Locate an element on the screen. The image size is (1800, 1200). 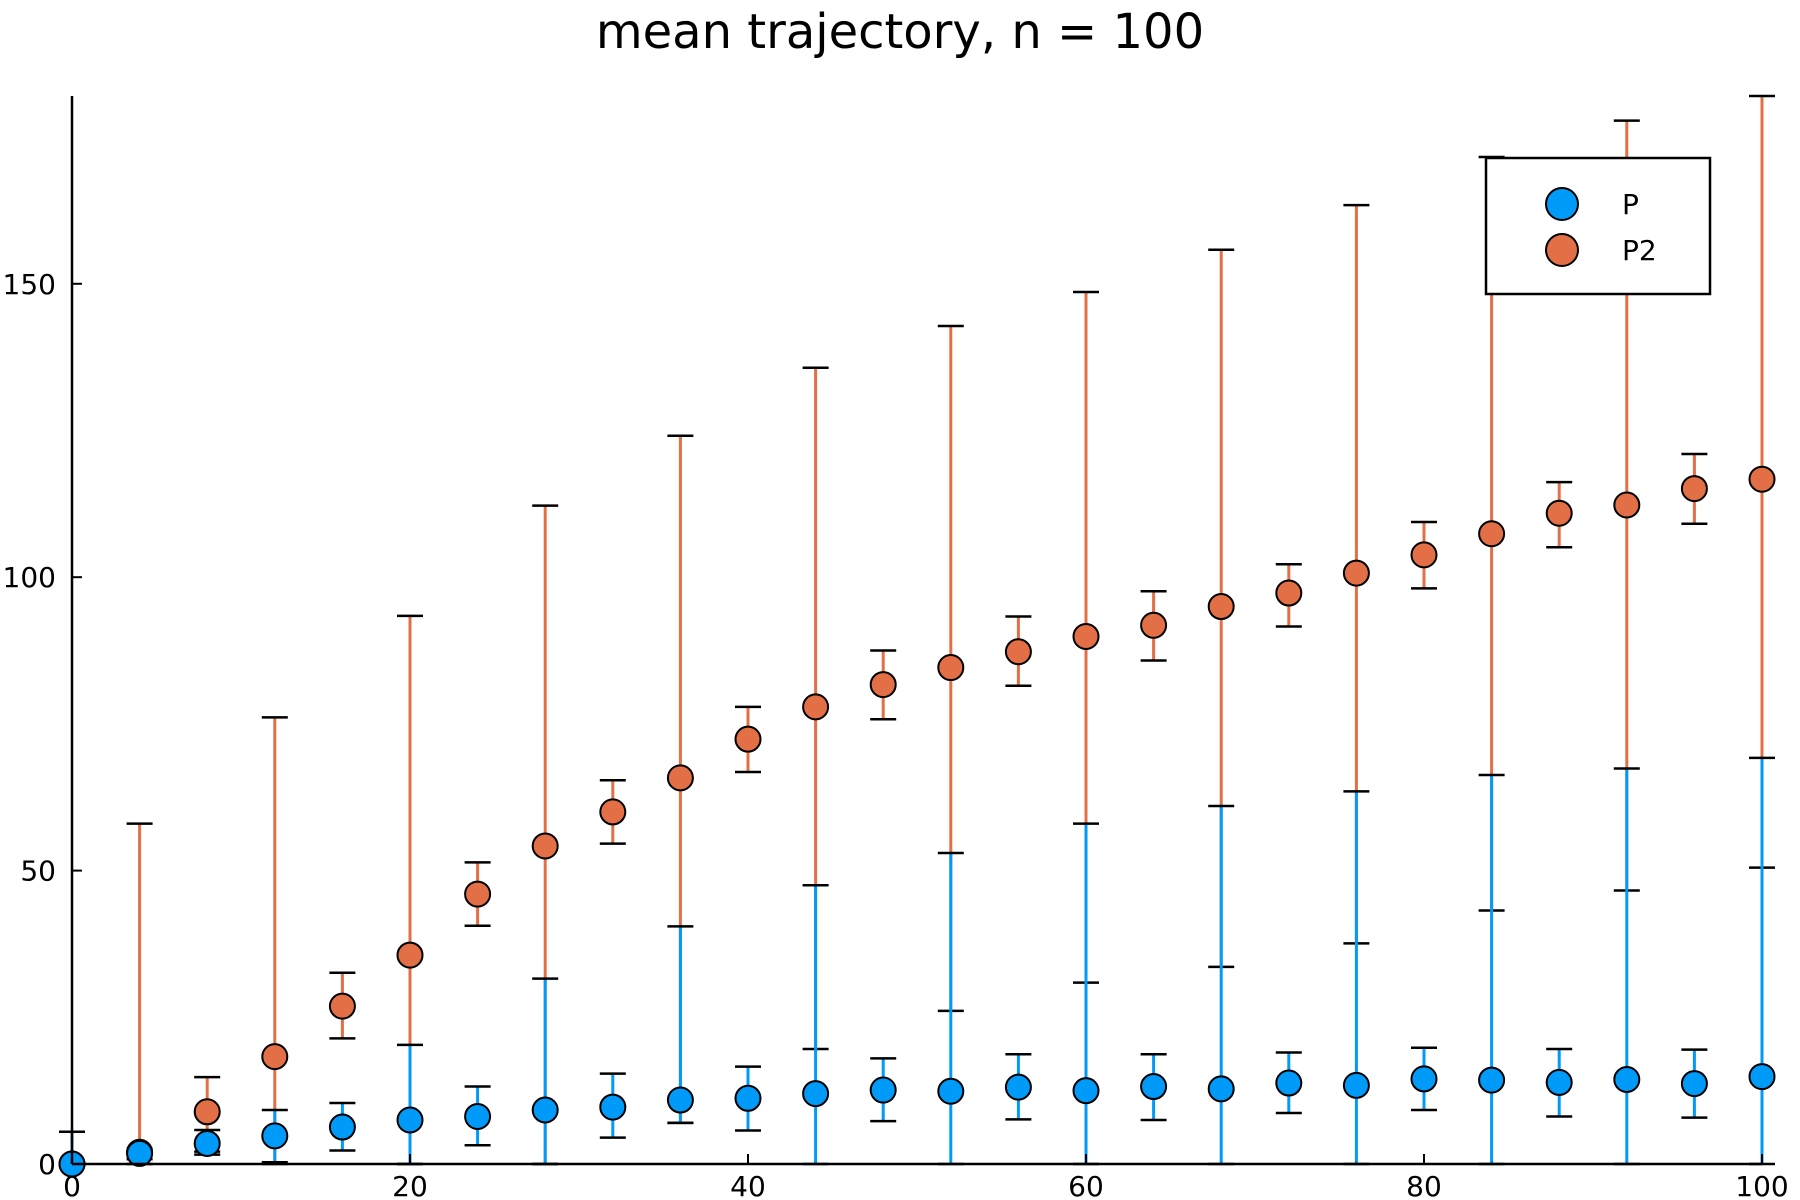
legend-marker-p2 is located at coordinates (1562, 250).